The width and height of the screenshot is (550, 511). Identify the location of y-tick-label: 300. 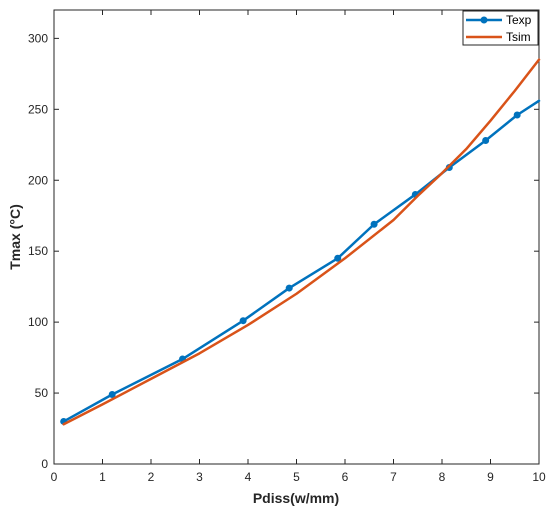
(38, 38).